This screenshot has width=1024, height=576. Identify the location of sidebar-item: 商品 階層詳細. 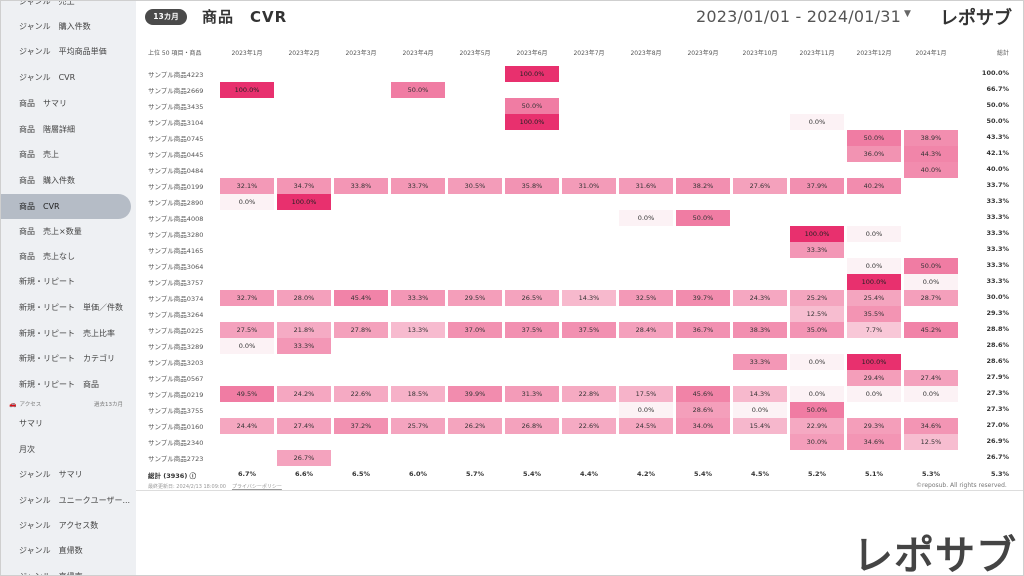
(47, 129).